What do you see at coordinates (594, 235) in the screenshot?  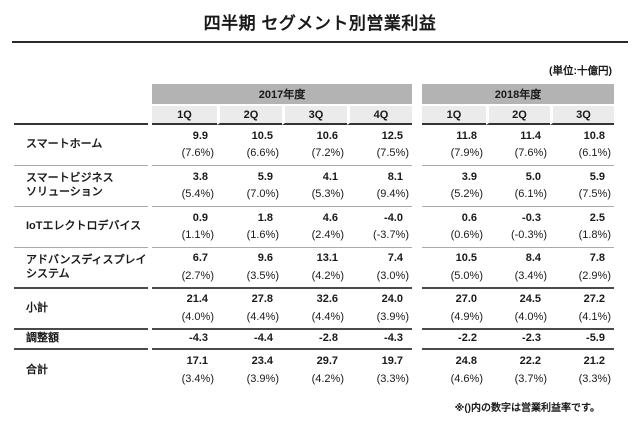 I see `margin-pct: (1.8%)` at bounding box center [594, 235].